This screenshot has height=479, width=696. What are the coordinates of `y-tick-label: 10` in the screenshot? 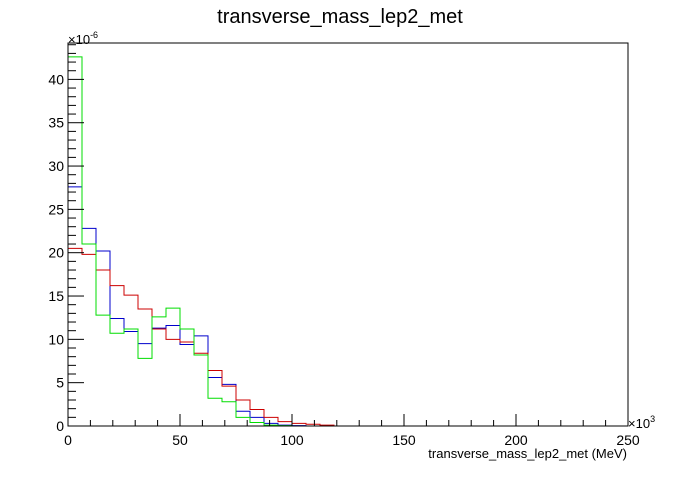 It's located at (56, 339).